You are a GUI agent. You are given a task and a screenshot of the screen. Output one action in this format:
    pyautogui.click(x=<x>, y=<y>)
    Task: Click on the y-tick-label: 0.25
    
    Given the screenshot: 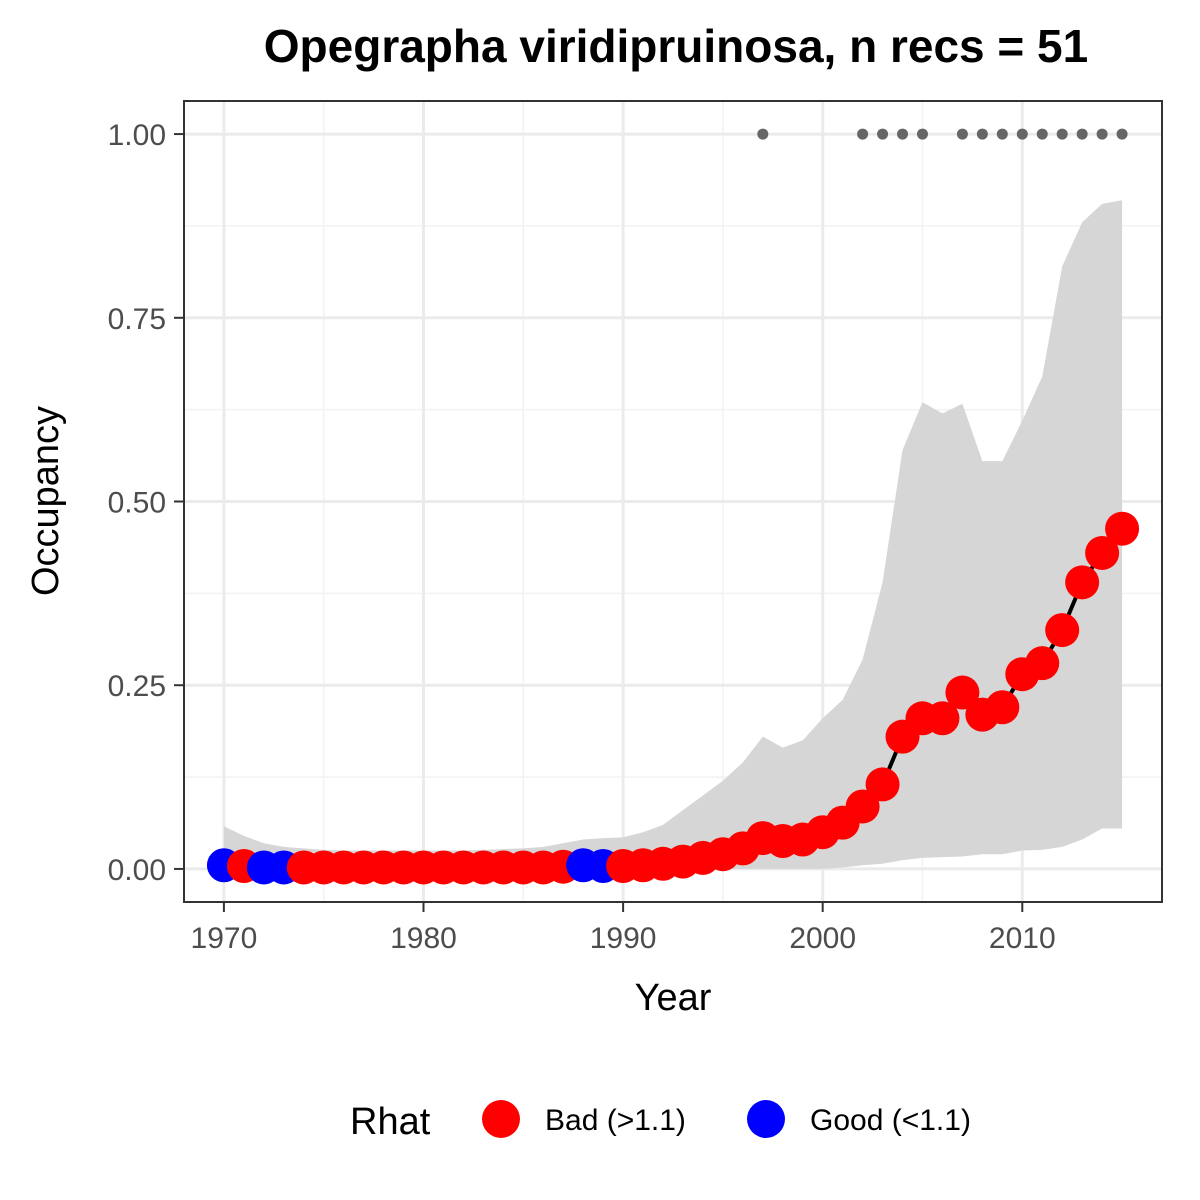 What is the action you would take?
    pyautogui.click(x=137, y=686)
    